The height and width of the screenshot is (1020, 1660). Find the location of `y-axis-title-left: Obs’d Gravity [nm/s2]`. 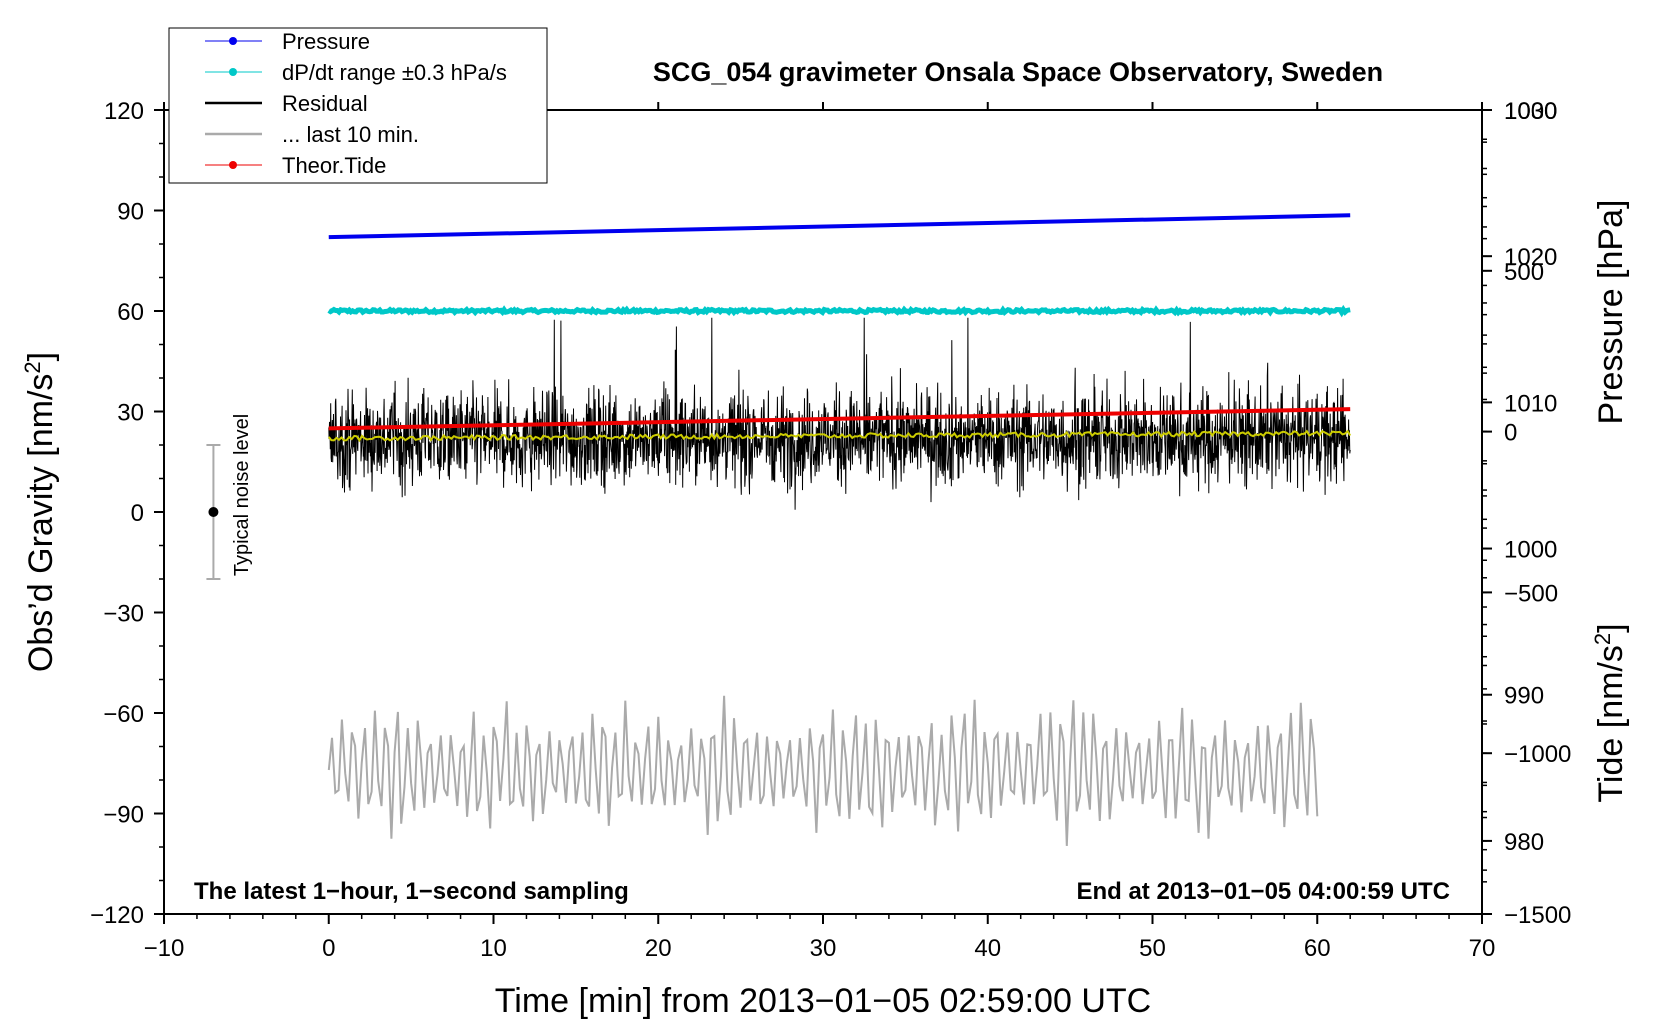

y-axis-title-left: Obs’d Gravity [nm/s2] is located at coordinates (40, 512).